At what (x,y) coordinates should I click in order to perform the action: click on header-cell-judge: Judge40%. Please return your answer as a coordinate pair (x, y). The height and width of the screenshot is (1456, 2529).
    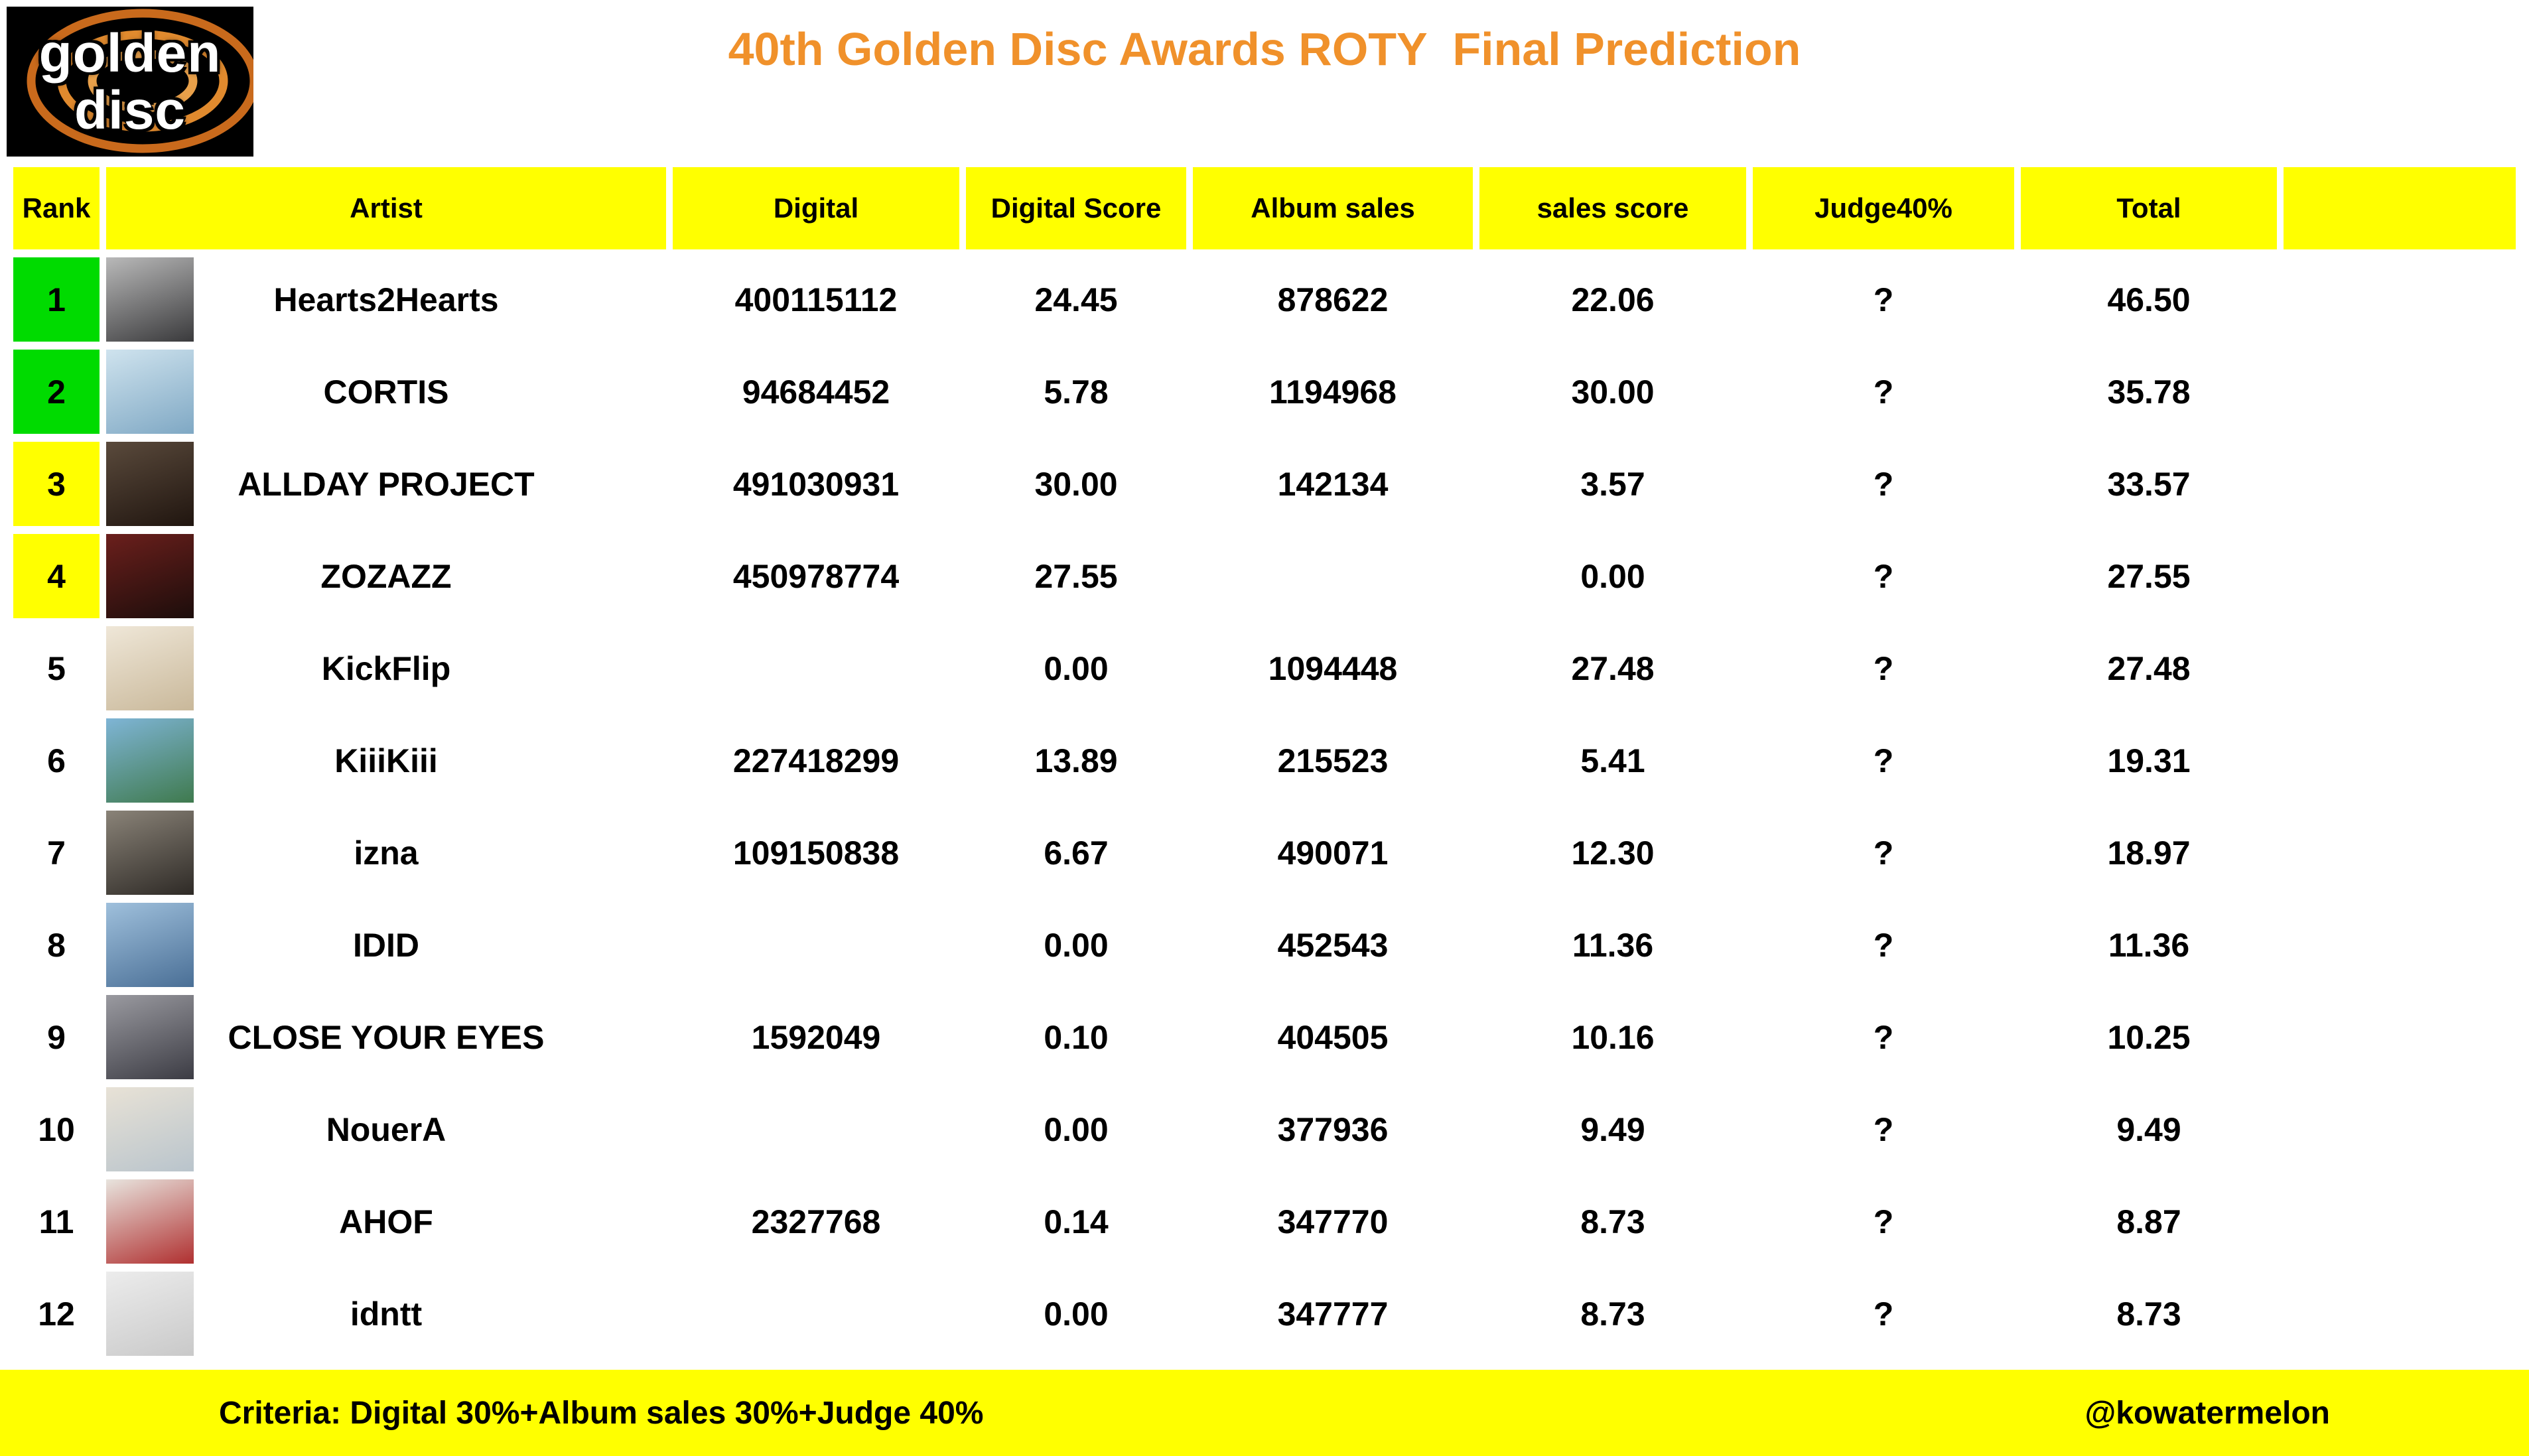
    Looking at the image, I should click on (1883, 208).